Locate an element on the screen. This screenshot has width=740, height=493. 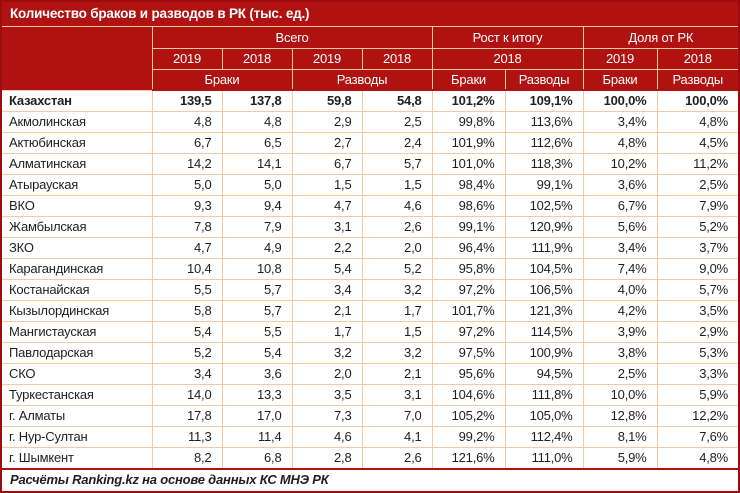
value-cell: 5,6% is located at coordinates (620, 226).